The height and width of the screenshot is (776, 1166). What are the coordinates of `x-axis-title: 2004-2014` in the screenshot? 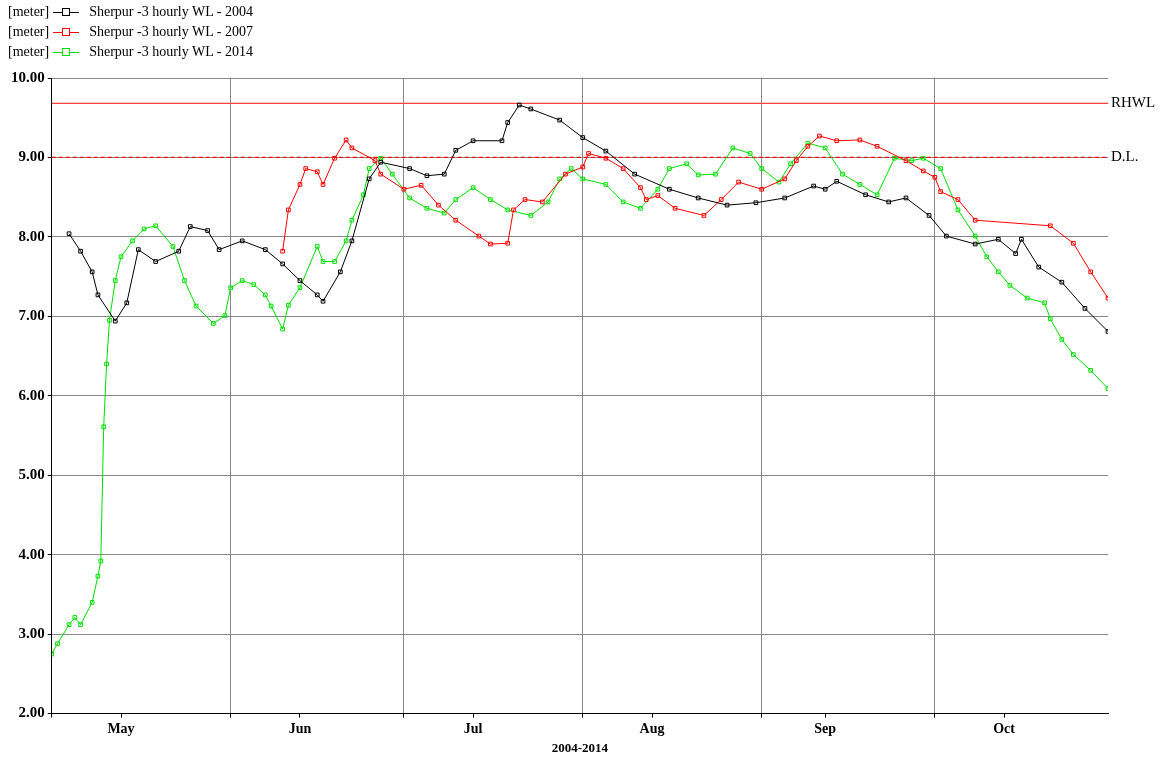 It's located at (580, 747).